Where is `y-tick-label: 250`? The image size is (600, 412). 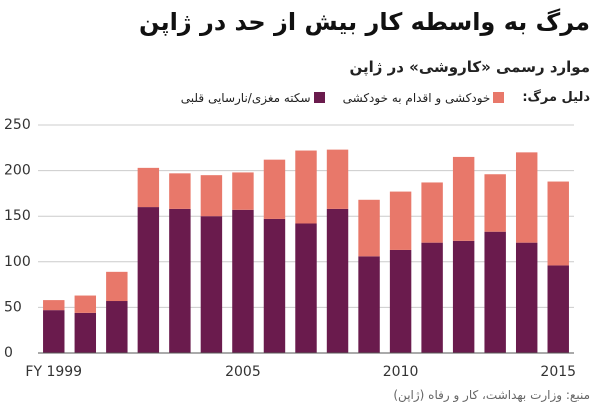
y-tick-label: 250 is located at coordinates (17, 125).